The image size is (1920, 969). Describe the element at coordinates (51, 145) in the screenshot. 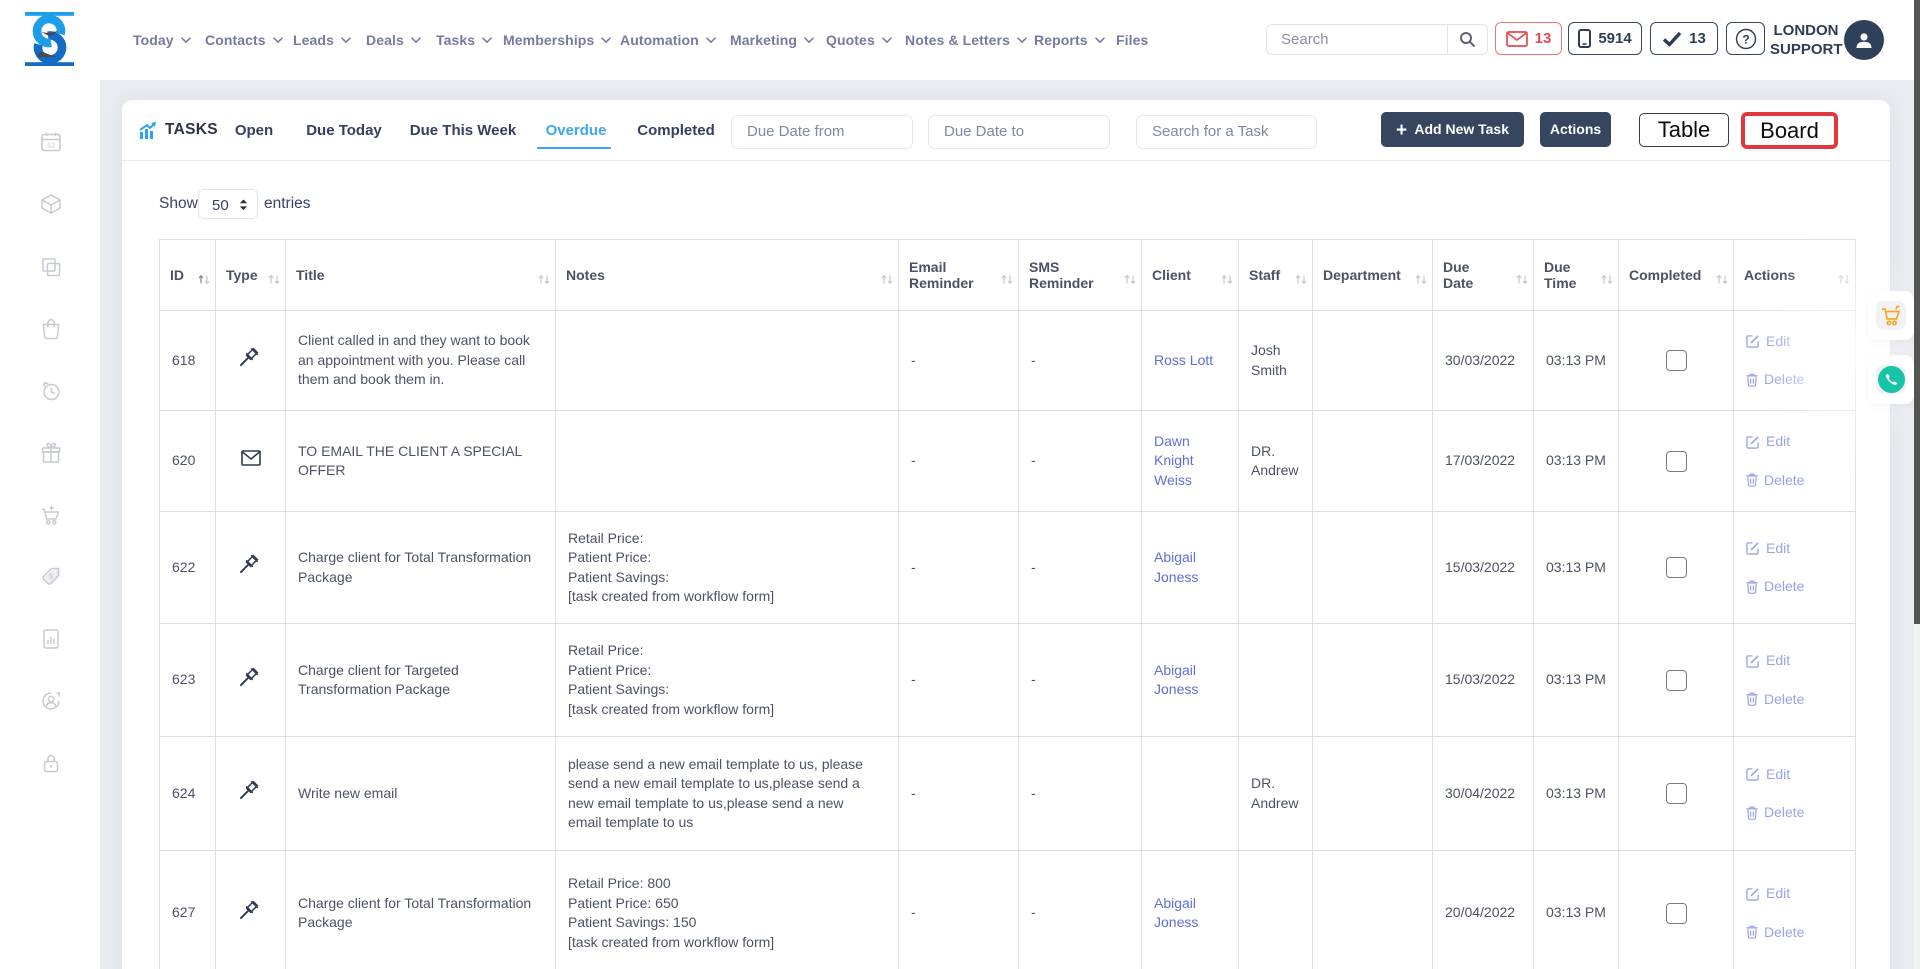

I see `svg-text: 12` at that location.